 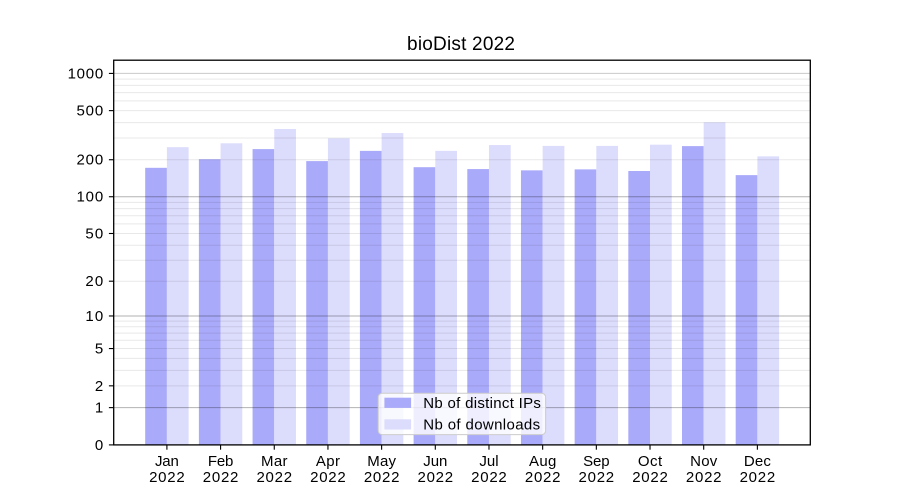 What do you see at coordinates (461, 44) in the screenshot?
I see `svg-text: bioDist 2022` at bounding box center [461, 44].